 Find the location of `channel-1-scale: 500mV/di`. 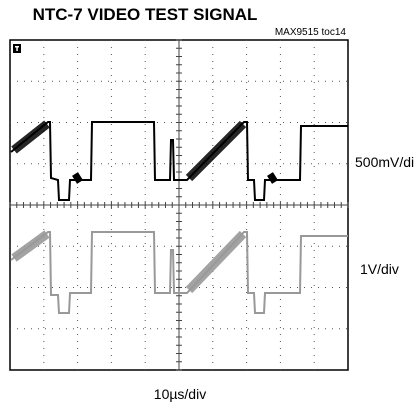

channel-1-scale: 500mV/di is located at coordinates (384, 162).